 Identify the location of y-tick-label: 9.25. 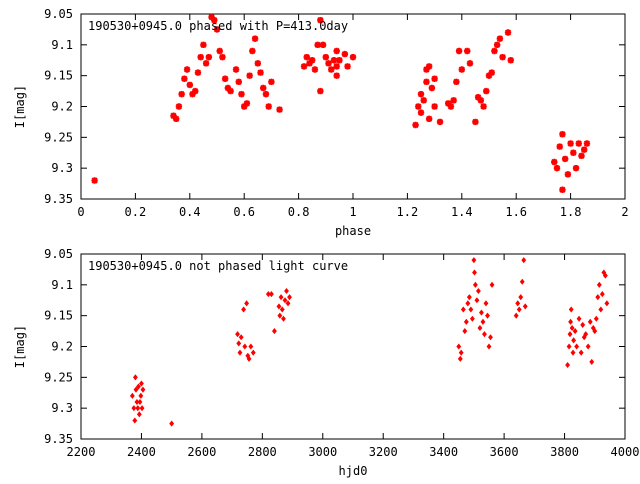
(58, 377).